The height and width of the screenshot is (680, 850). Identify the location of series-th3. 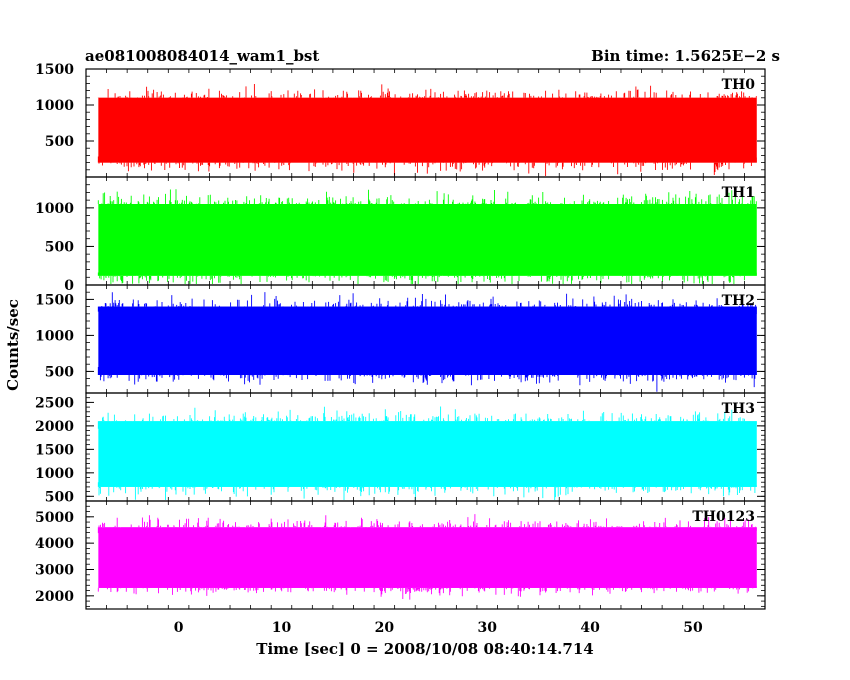
(427, 453).